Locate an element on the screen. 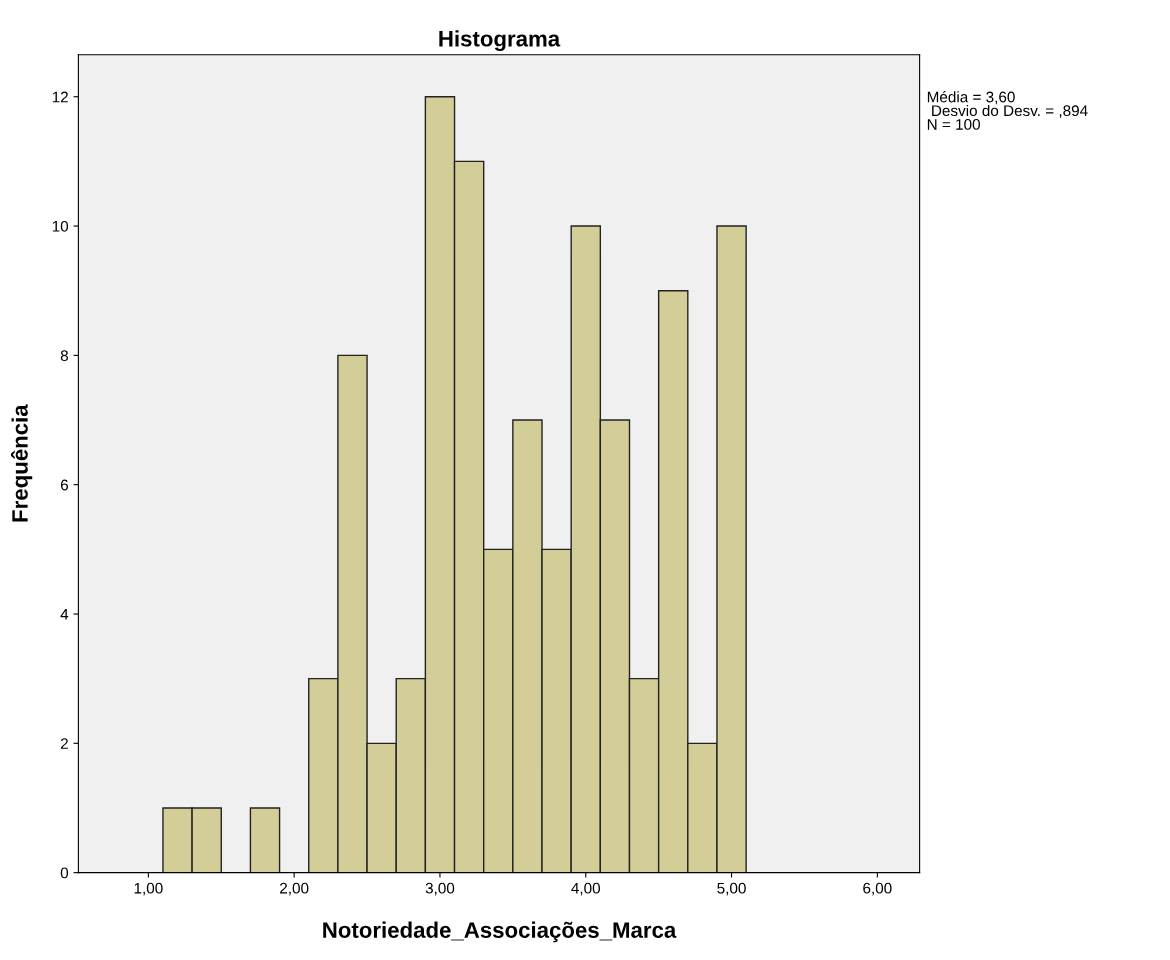  x-axis-title: Notoriedade_Associações_Marca is located at coordinates (500, 932).